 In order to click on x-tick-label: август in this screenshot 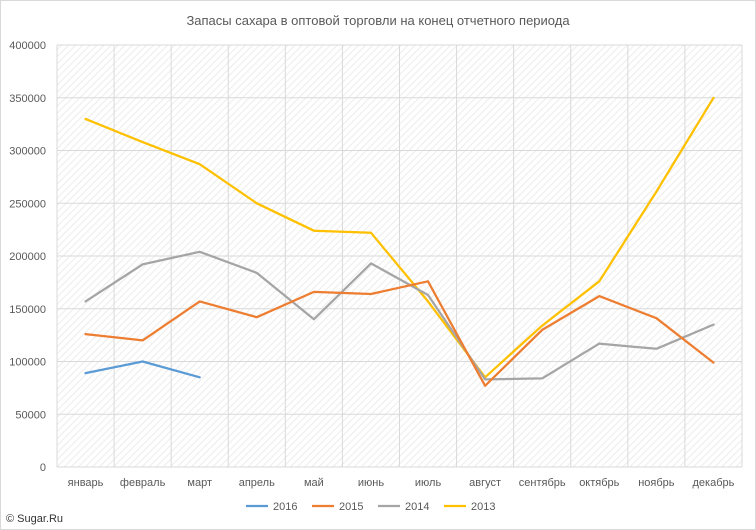, I will do `click(485, 483)`.